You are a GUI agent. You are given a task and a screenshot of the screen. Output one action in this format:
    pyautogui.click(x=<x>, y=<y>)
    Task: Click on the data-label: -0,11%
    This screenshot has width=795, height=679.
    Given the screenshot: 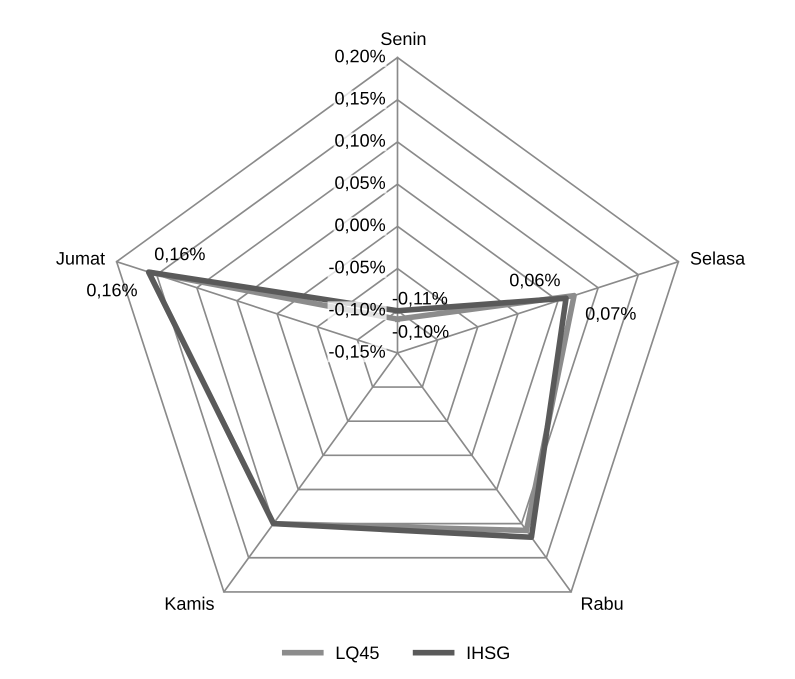 What is the action you would take?
    pyautogui.click(x=420, y=299)
    